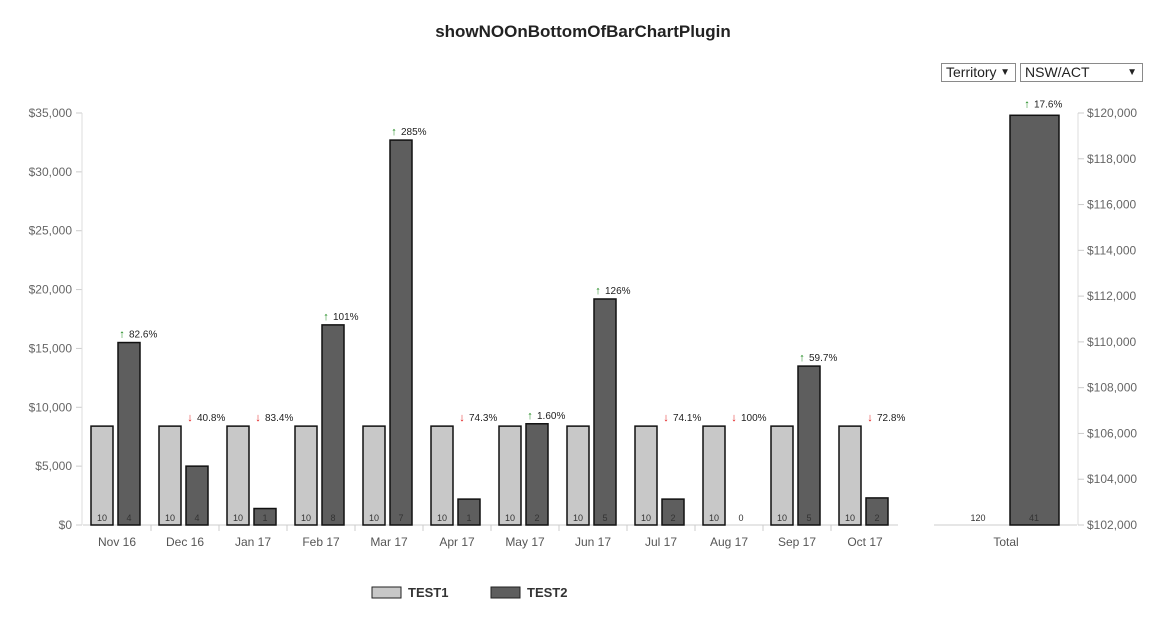 The image size is (1166, 627). What do you see at coordinates (1005, 542) in the screenshot?
I see `x-tick-label-total: Total` at bounding box center [1005, 542].